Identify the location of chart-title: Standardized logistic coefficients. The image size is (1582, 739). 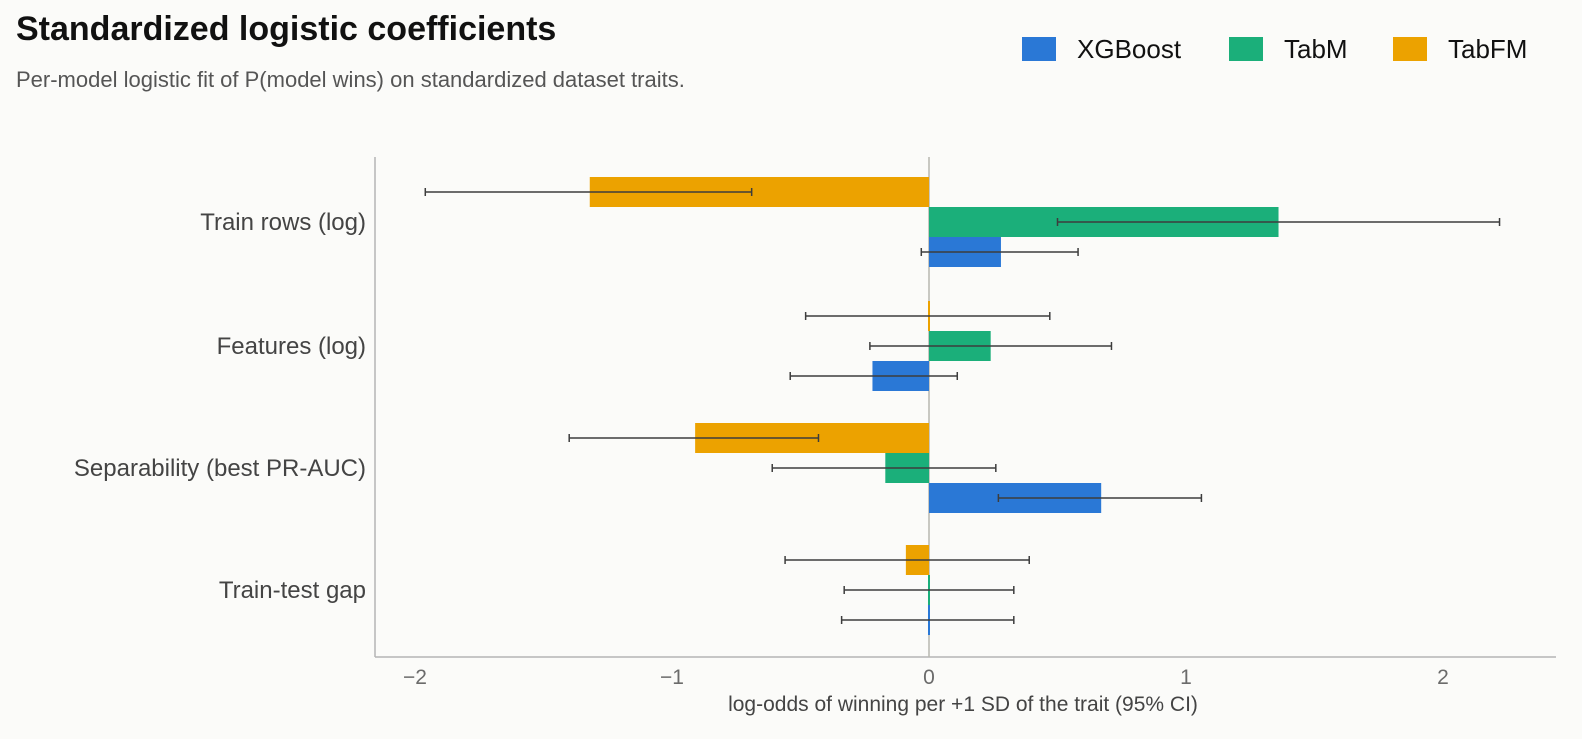
(286, 29).